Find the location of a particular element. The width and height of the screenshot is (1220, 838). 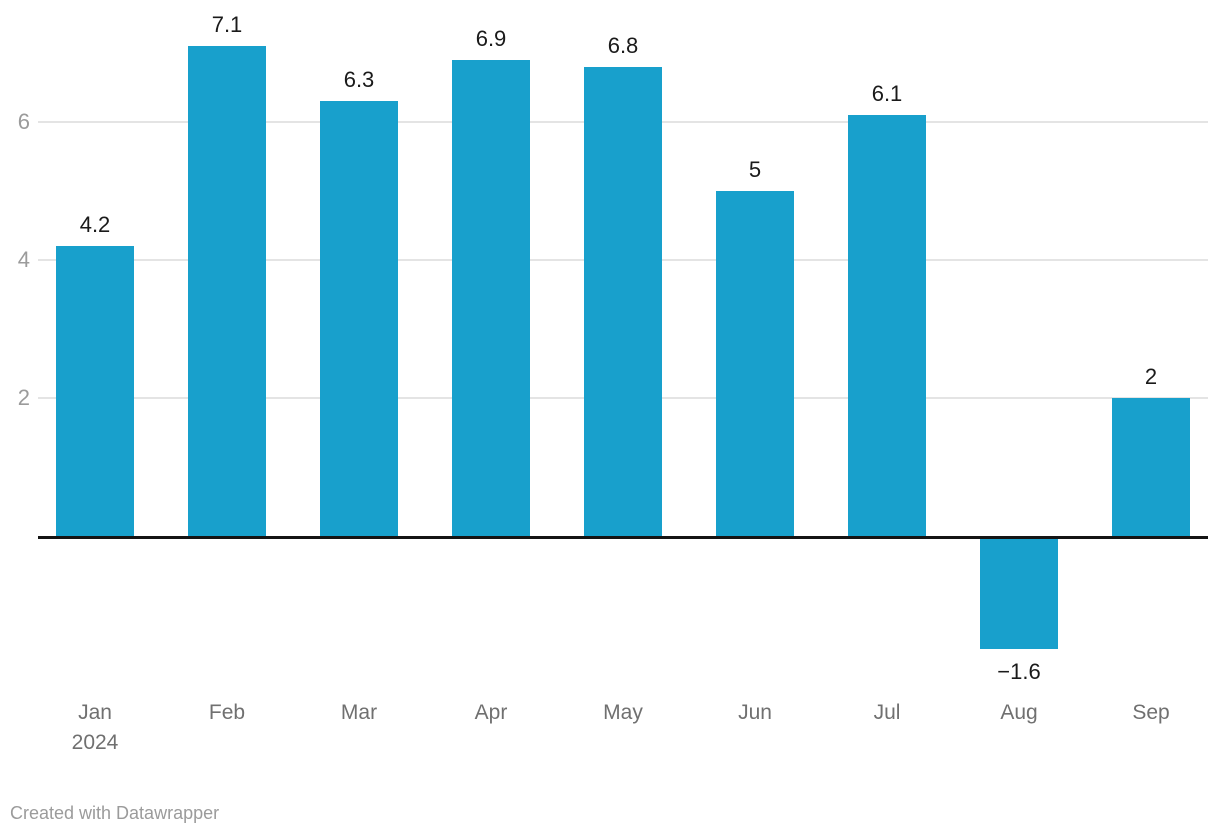

value-label-sep: 2 is located at coordinates (1151, 376).